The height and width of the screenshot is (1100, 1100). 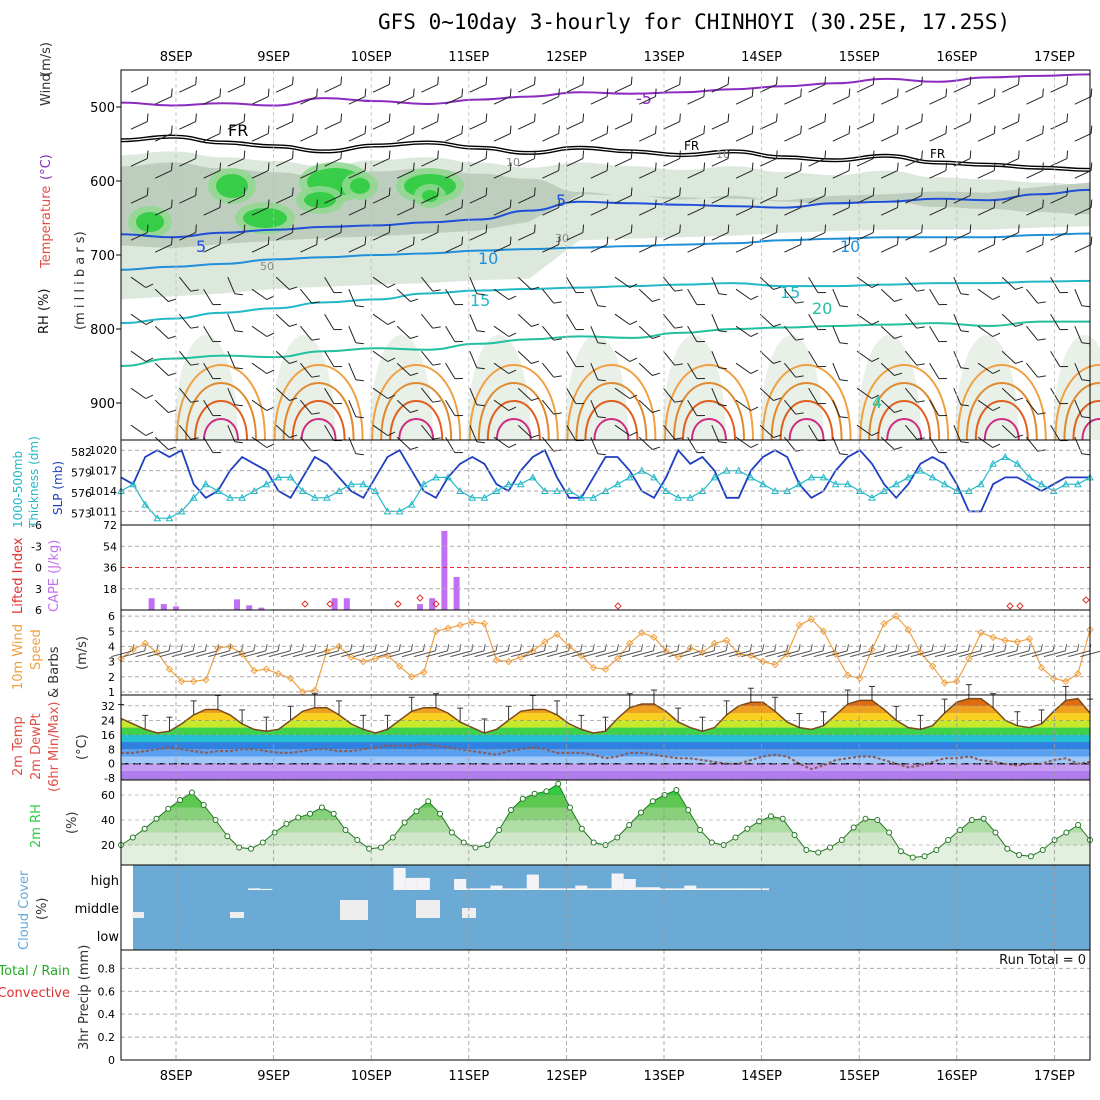 I want to click on cloud-level-label: low, so click(x=108, y=937).